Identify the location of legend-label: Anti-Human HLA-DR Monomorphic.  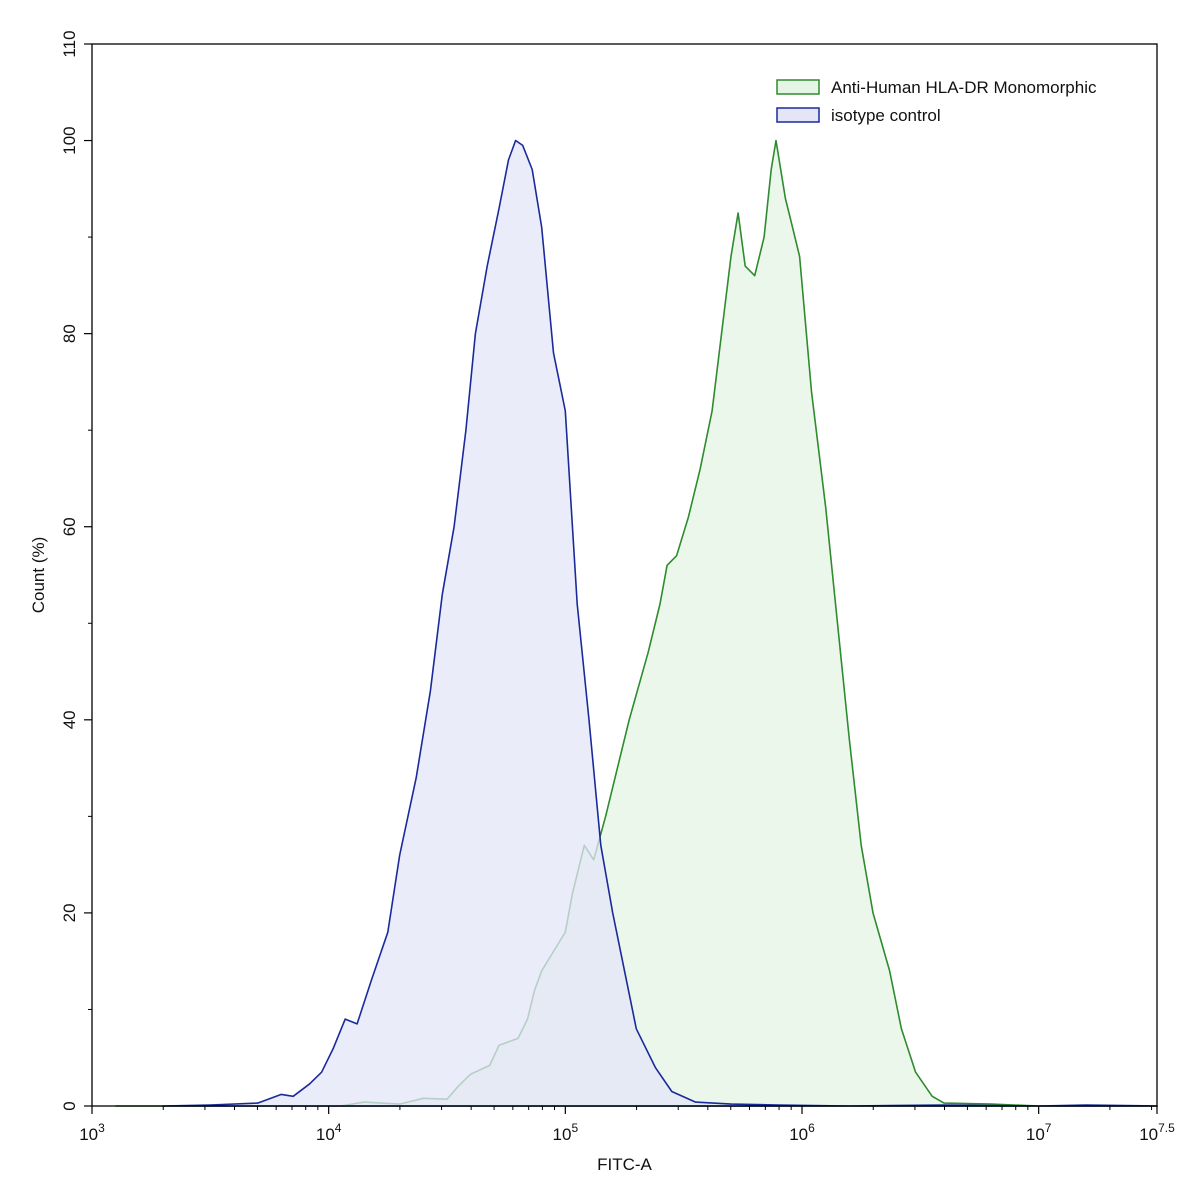
(964, 87).